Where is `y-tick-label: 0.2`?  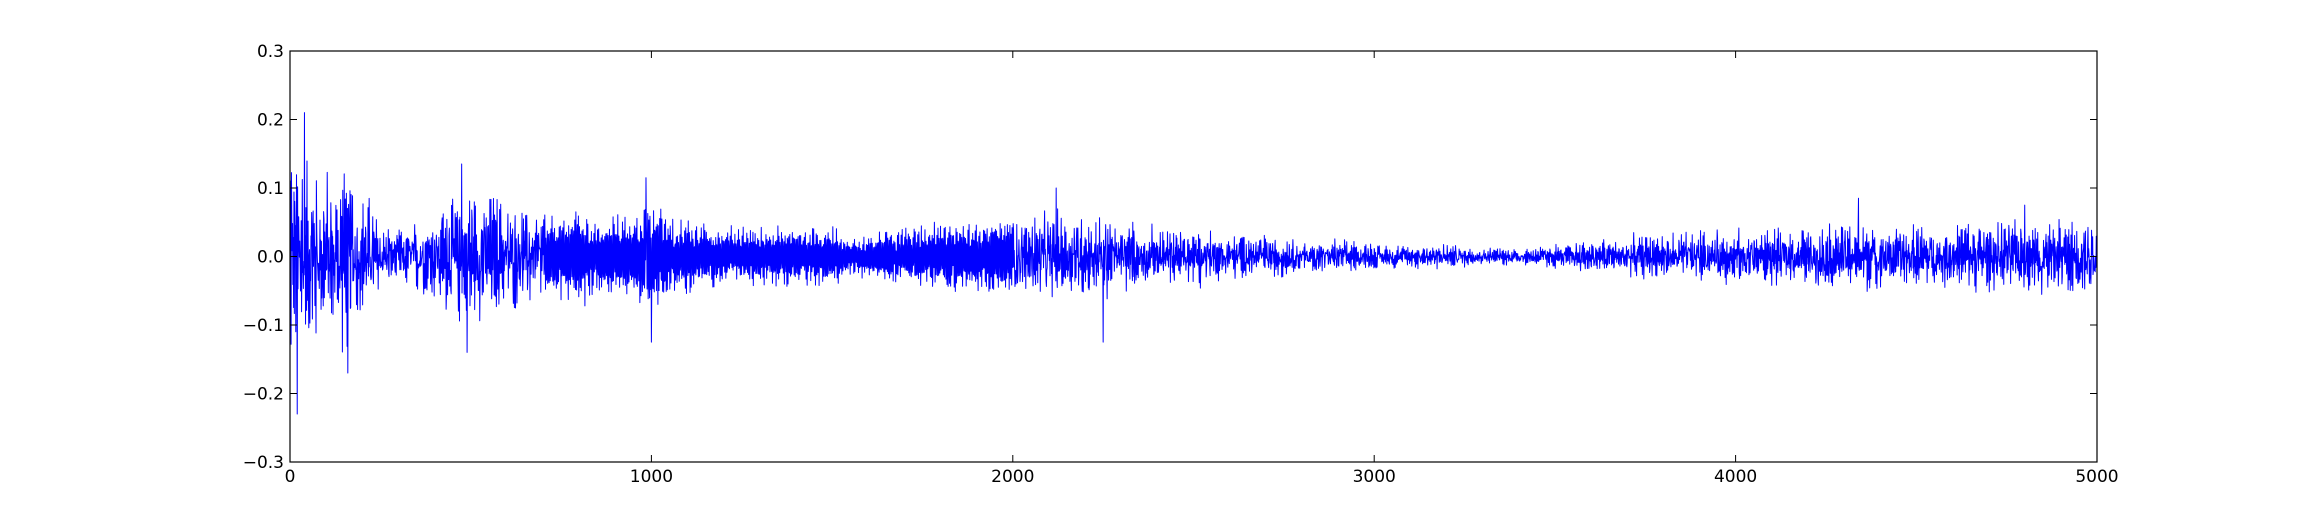
y-tick-label: 0.2 is located at coordinates (270, 121).